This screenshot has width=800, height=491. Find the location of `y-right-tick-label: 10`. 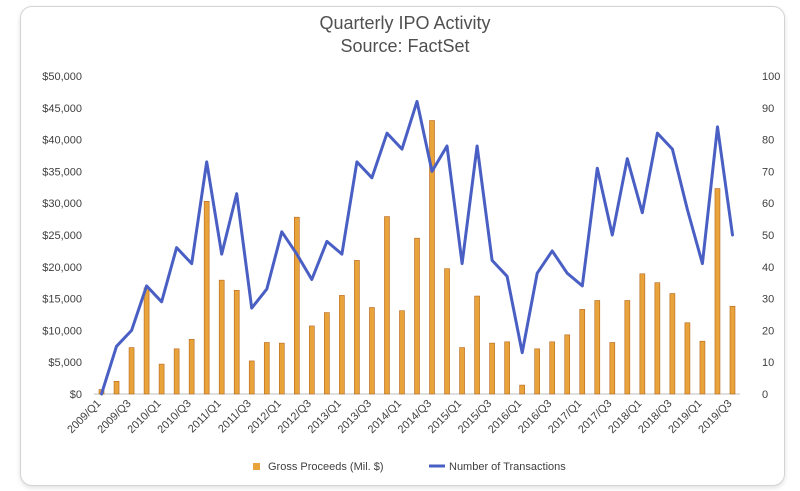

y-right-tick-label: 10 is located at coordinates (768, 363).